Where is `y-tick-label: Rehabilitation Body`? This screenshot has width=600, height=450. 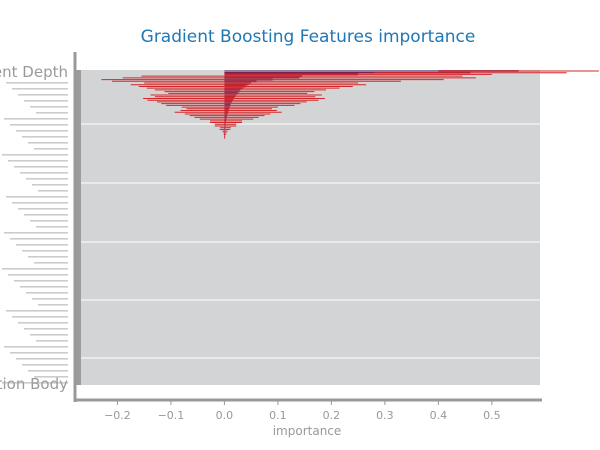 y-tick-label: Rehabilitation Body is located at coordinates (34, 384).